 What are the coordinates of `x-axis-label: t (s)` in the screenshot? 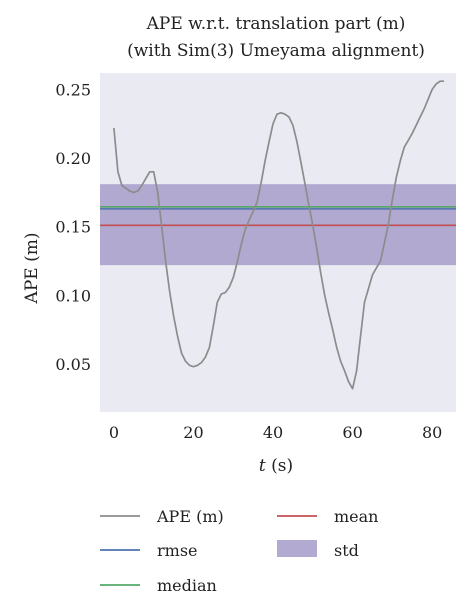 It's located at (276, 466).